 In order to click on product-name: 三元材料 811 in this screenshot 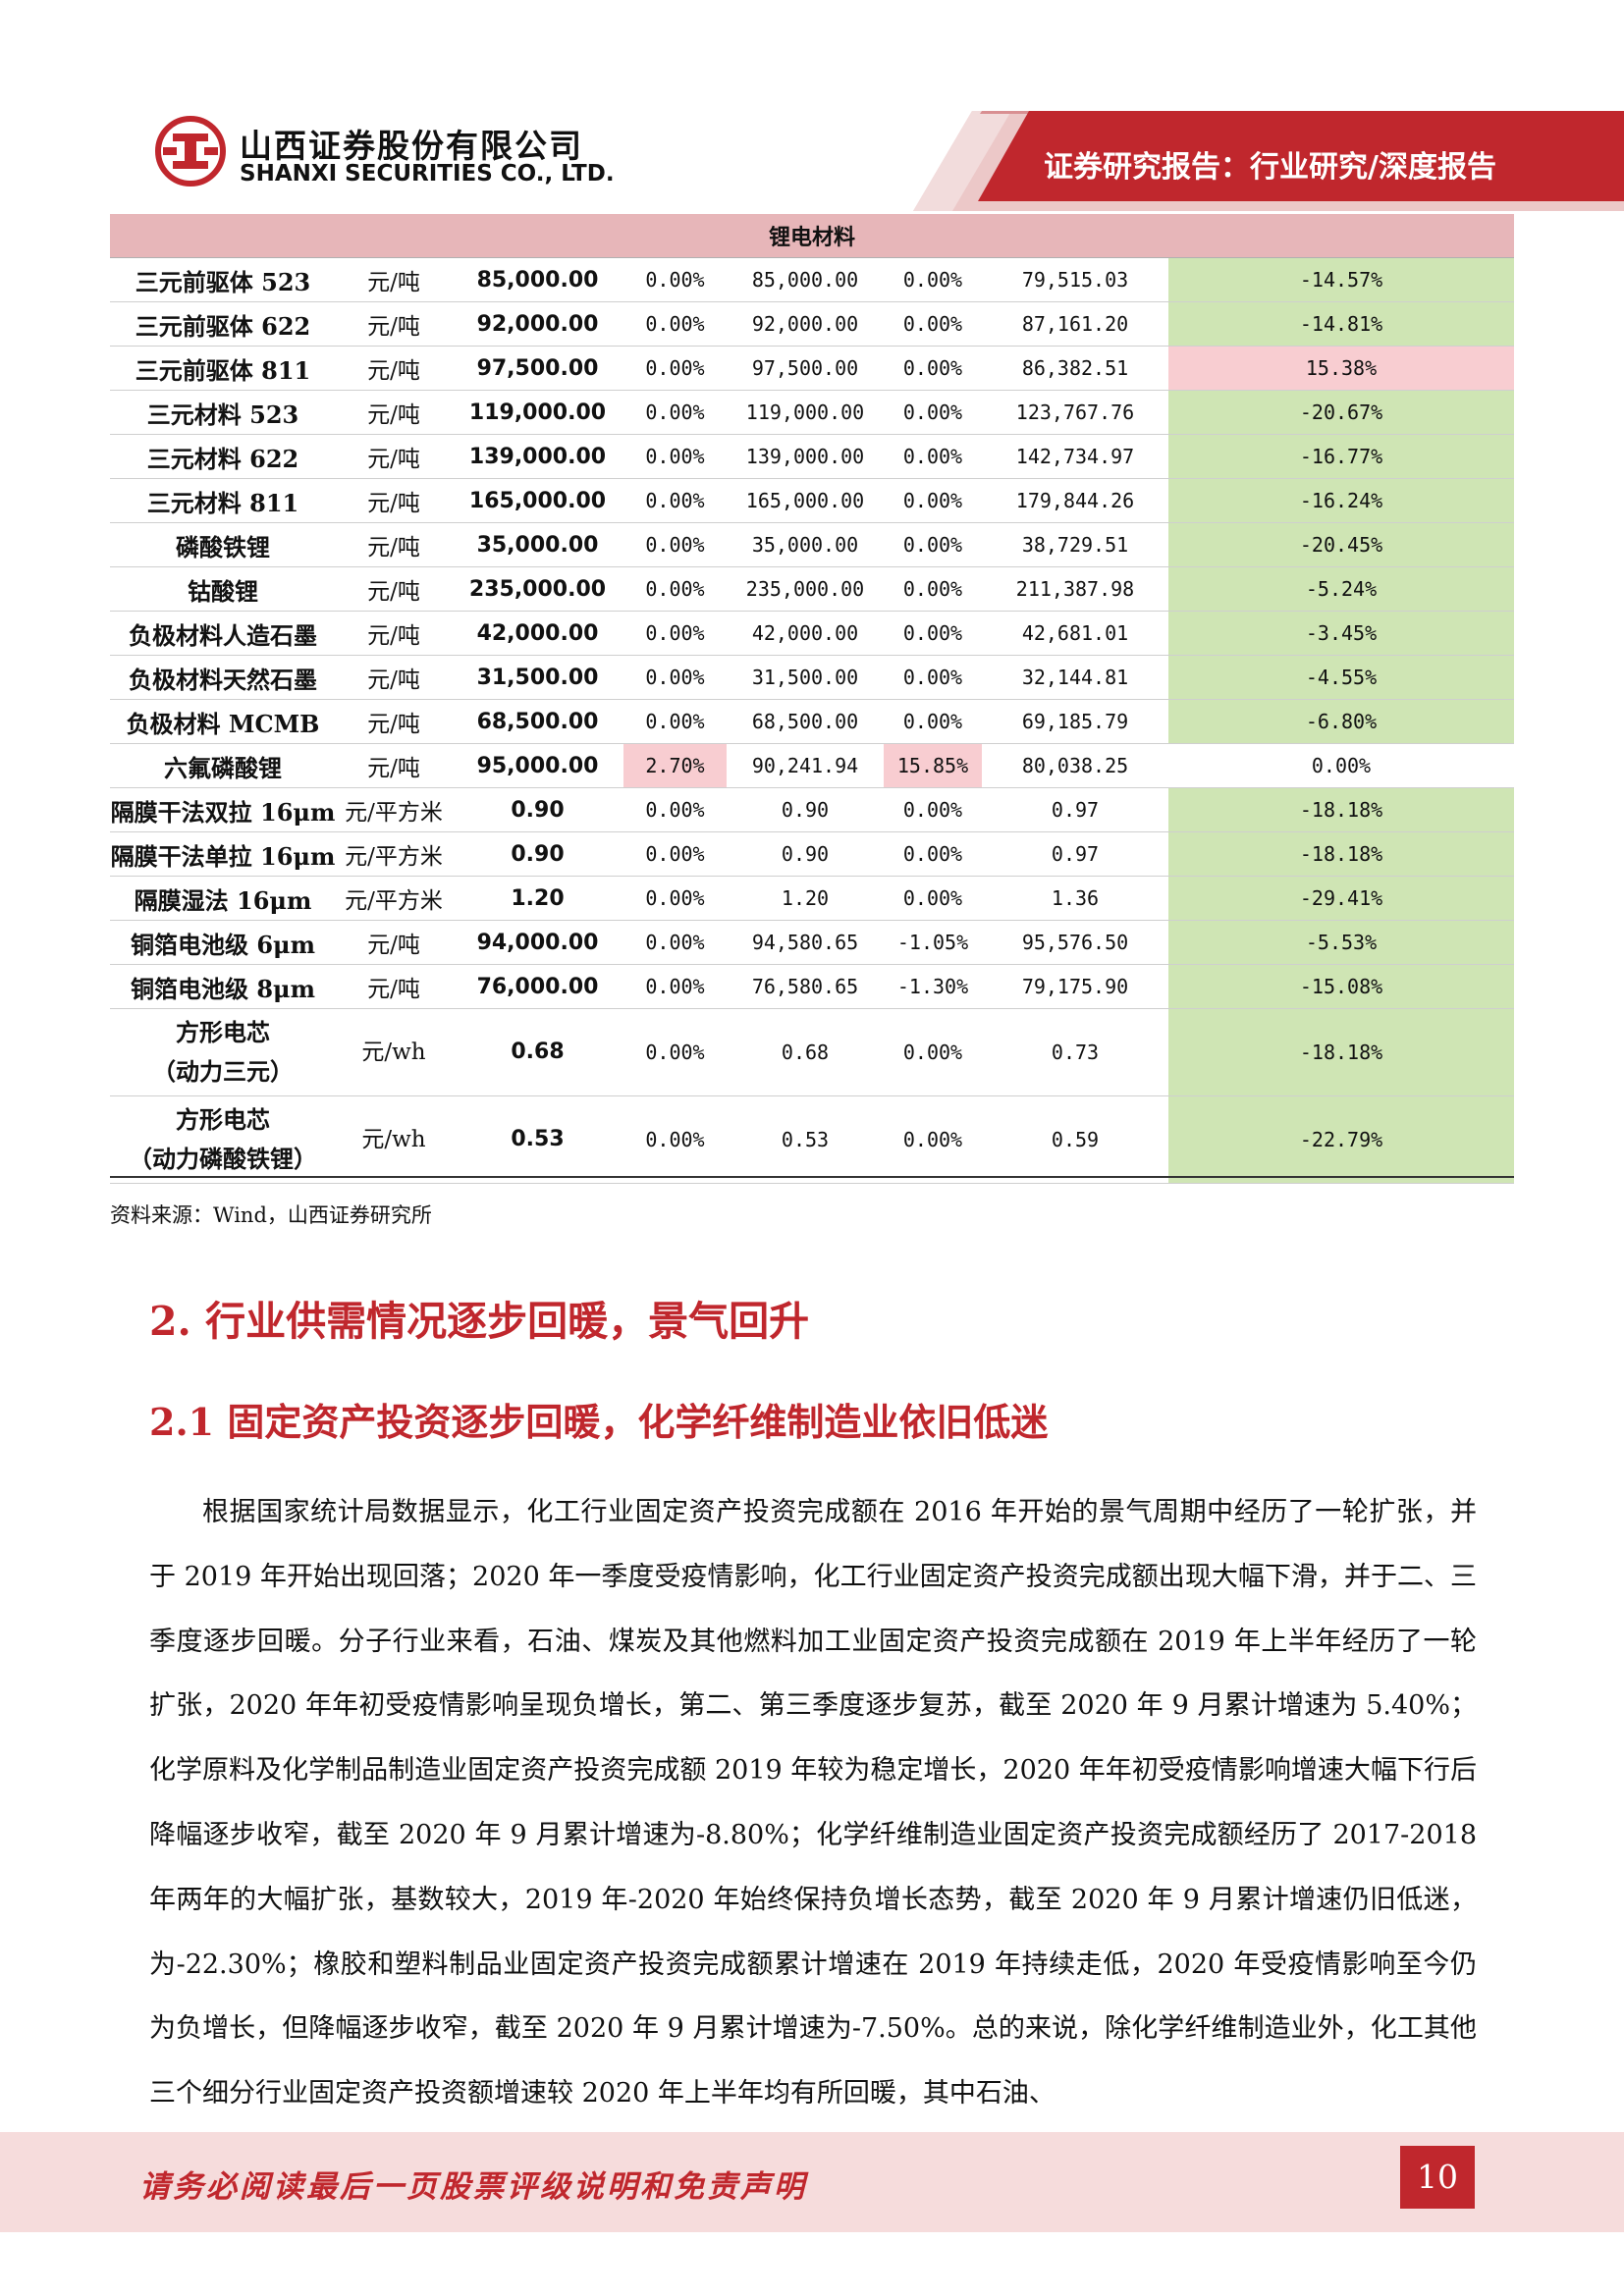, I will do `click(223, 501)`.